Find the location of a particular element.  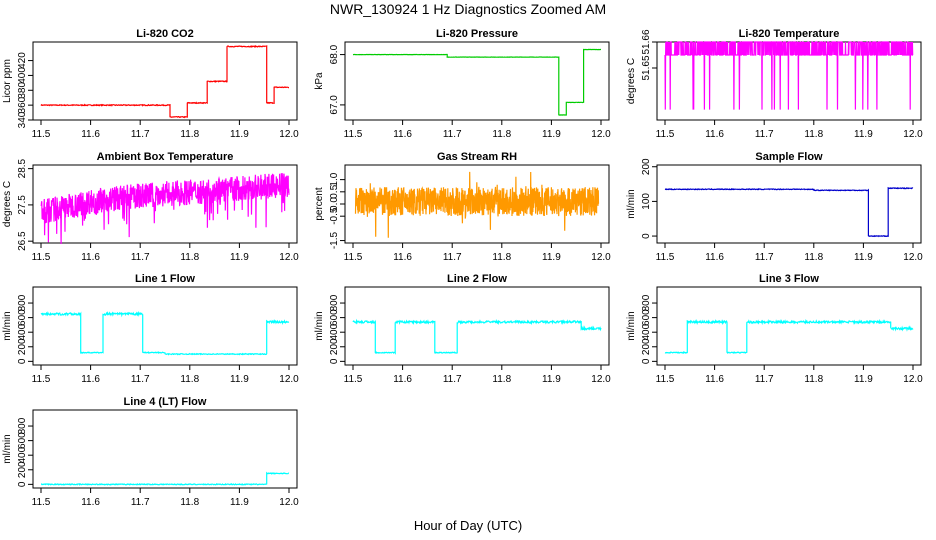

y-tick-label: 26.5 is located at coordinates (22, 241).